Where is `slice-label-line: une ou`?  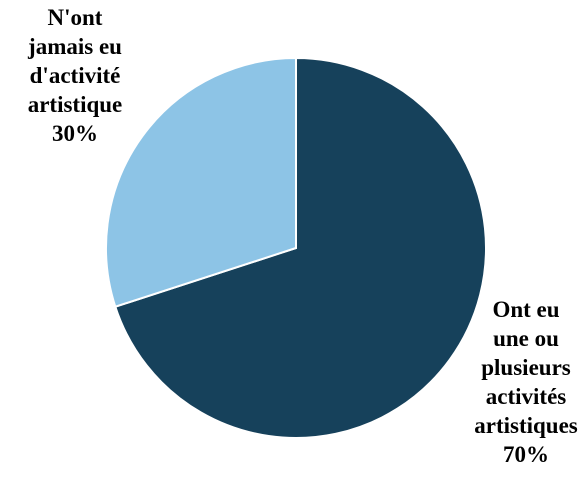 slice-label-line: une ou is located at coordinates (526, 338).